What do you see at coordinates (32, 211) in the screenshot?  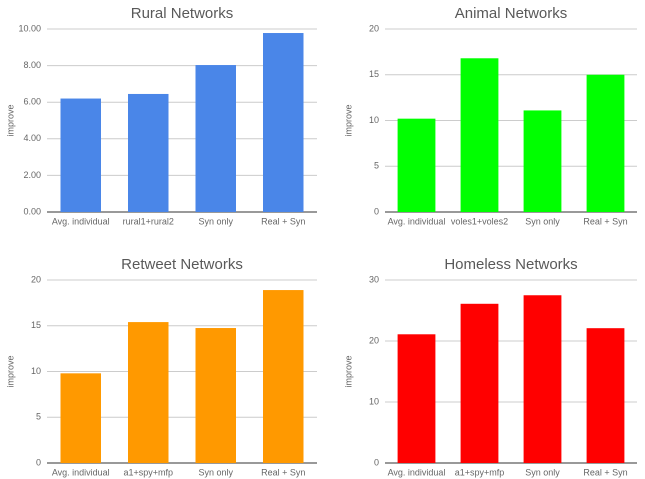 I see `y-tick-label: 0.00` at bounding box center [32, 211].